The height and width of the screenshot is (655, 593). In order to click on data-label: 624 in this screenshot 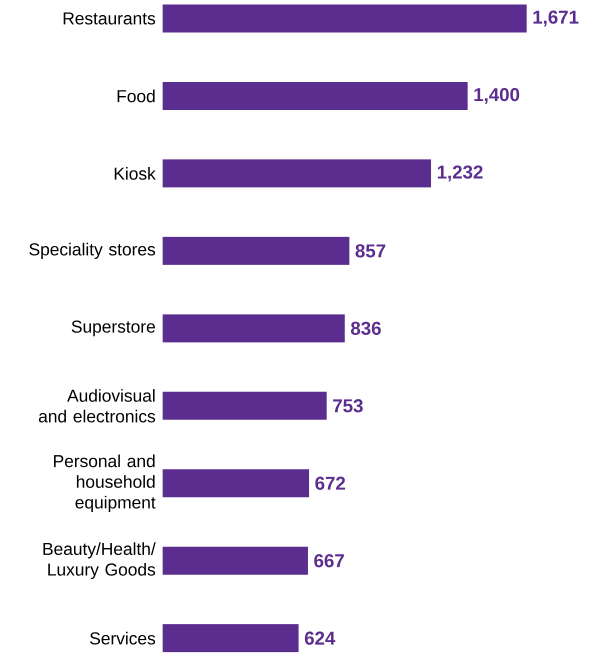, I will do `click(320, 638)`.